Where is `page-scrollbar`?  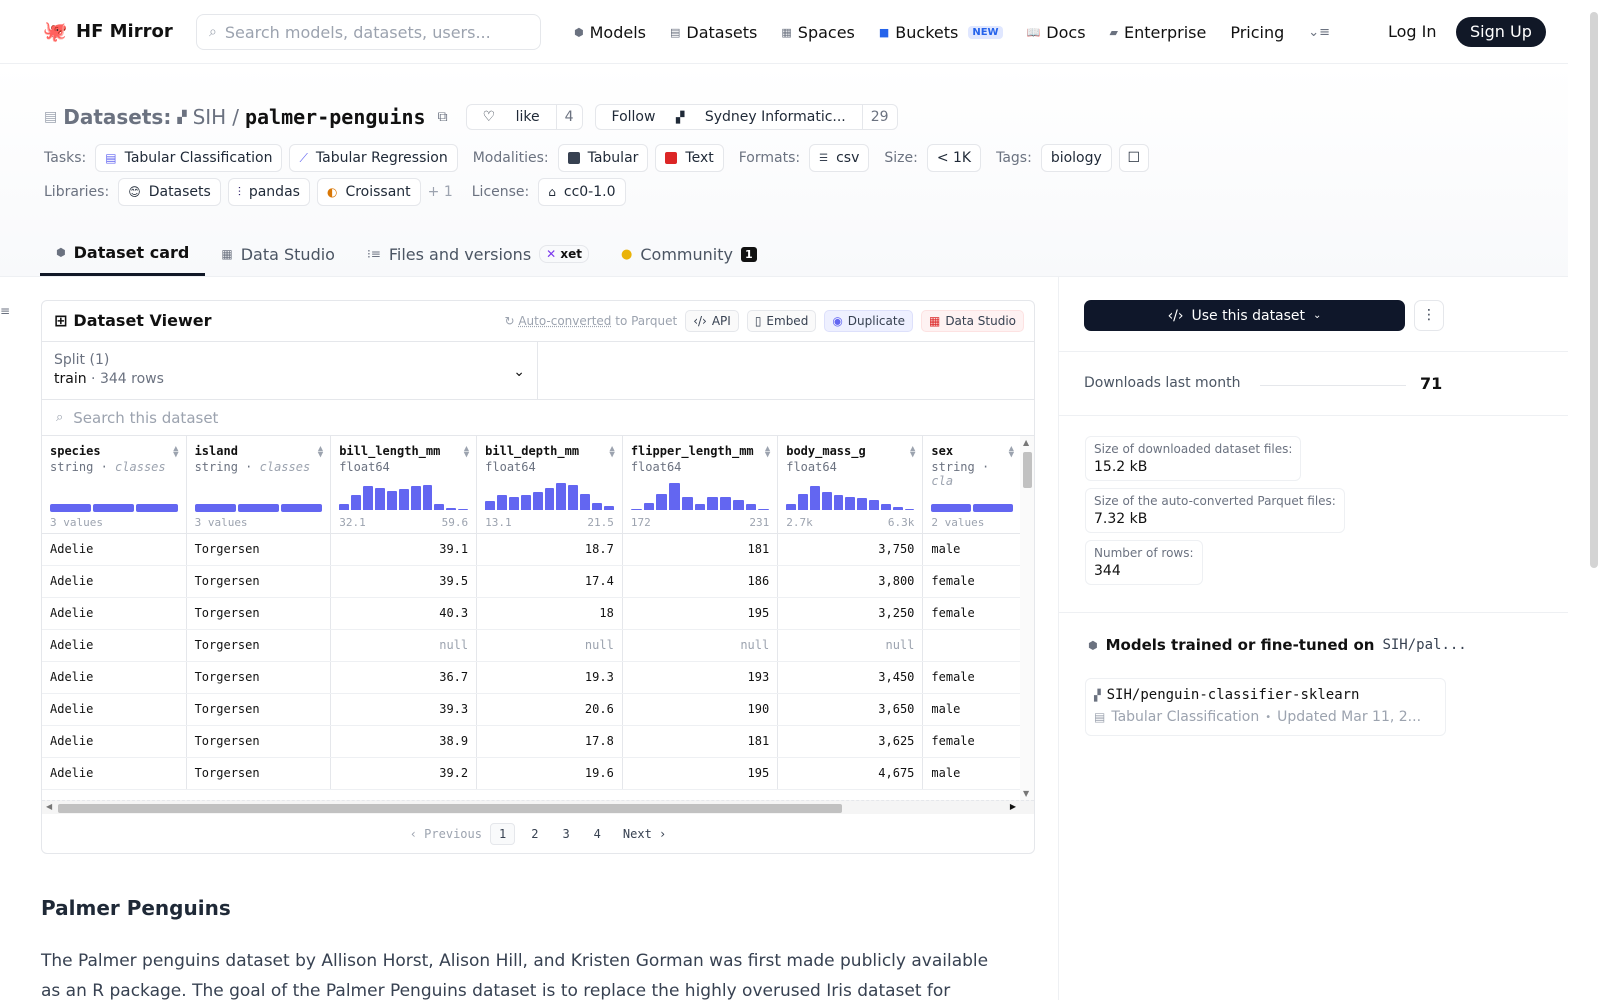 page-scrollbar is located at coordinates (1594, 500).